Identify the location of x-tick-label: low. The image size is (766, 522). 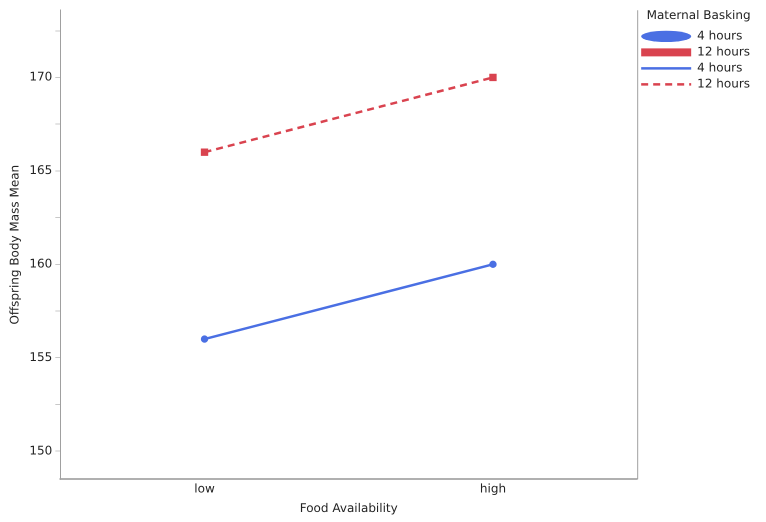
(204, 489).